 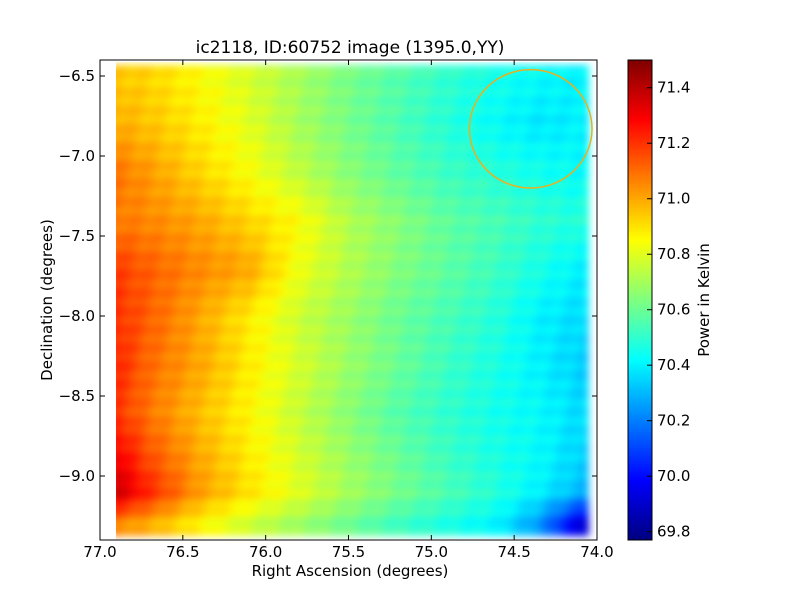 I want to click on y-tick-label: −9.0, so click(x=77, y=476).